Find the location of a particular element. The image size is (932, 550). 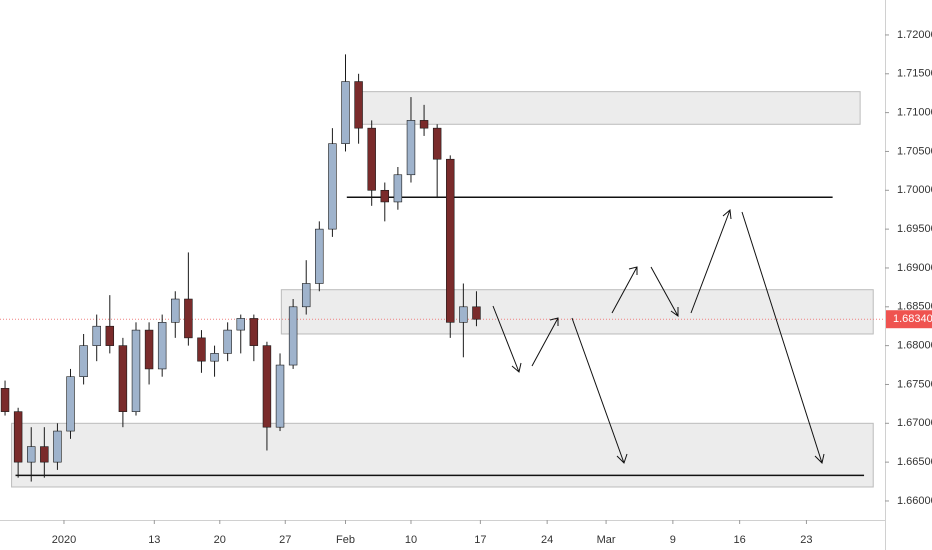

last-price-label: 1.68340 is located at coordinates (912, 319).